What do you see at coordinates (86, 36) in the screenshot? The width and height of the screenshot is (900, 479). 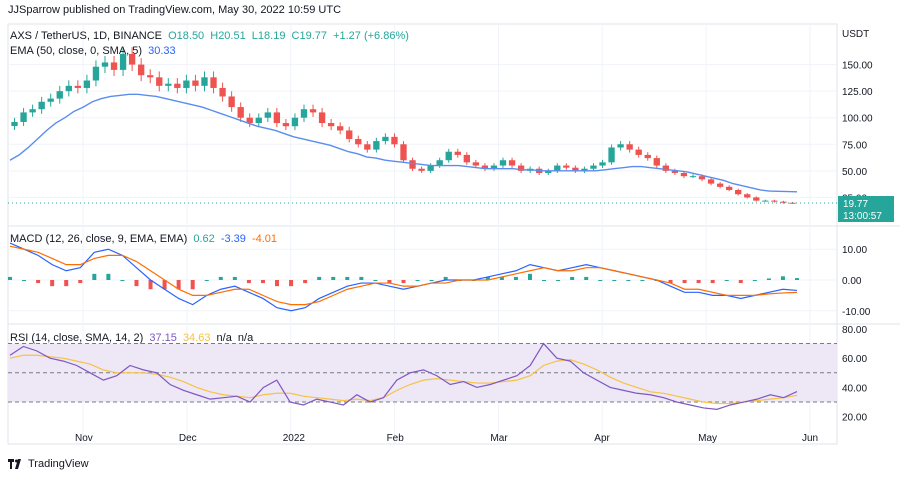 I see `symbol-label: AXS / TetherUS, 1D, BINANCE` at bounding box center [86, 36].